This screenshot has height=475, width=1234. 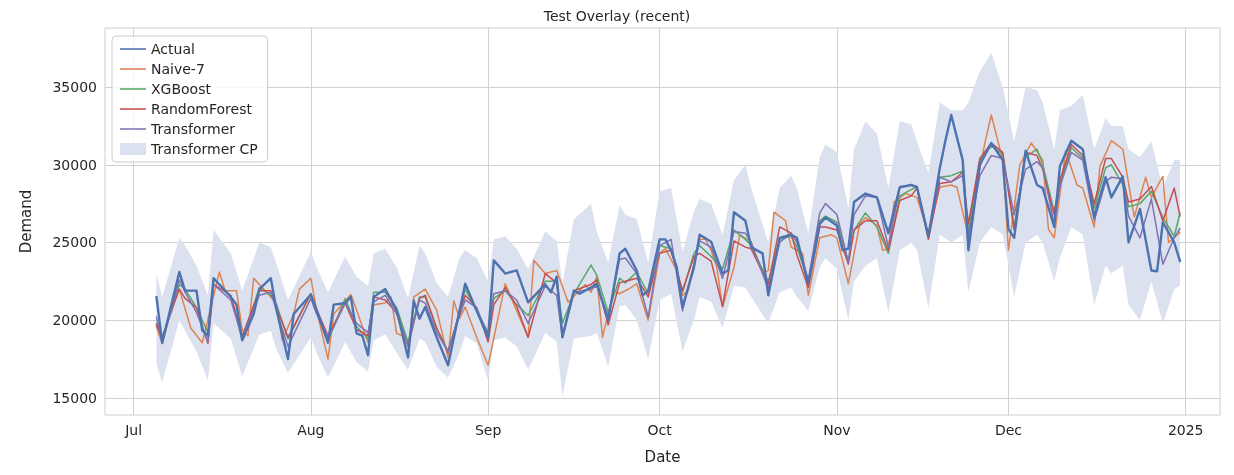 I want to click on x-tick-label: Nov, so click(x=837, y=430).